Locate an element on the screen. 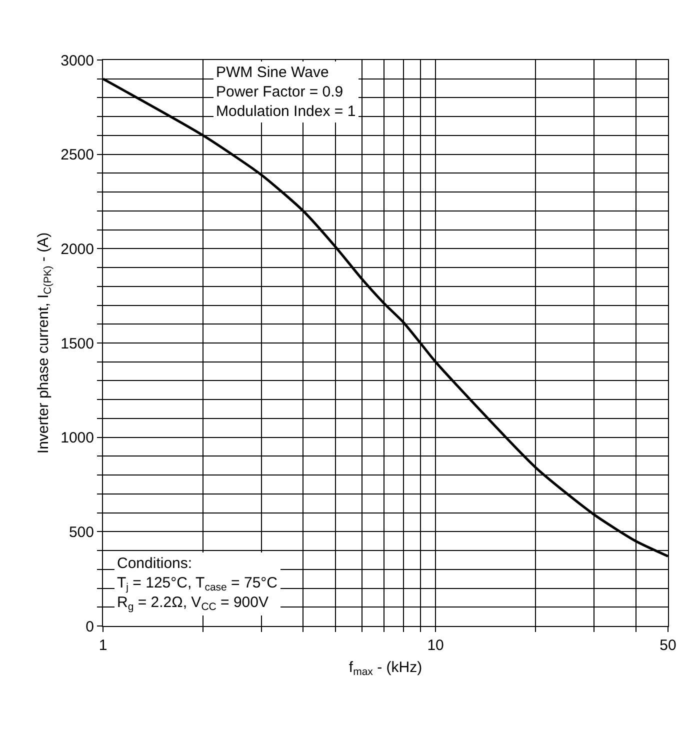  x-tick-label: 10 is located at coordinates (435, 645).